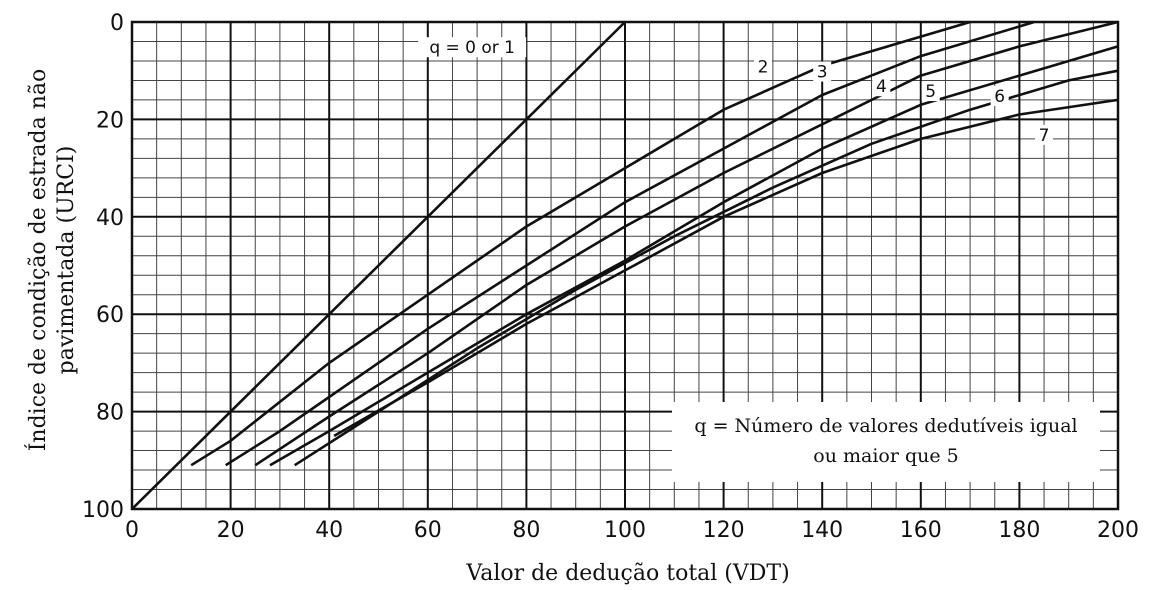  I want to click on y-axis-title-line-1: Índice de condição de estrada não, so click(37, 260).